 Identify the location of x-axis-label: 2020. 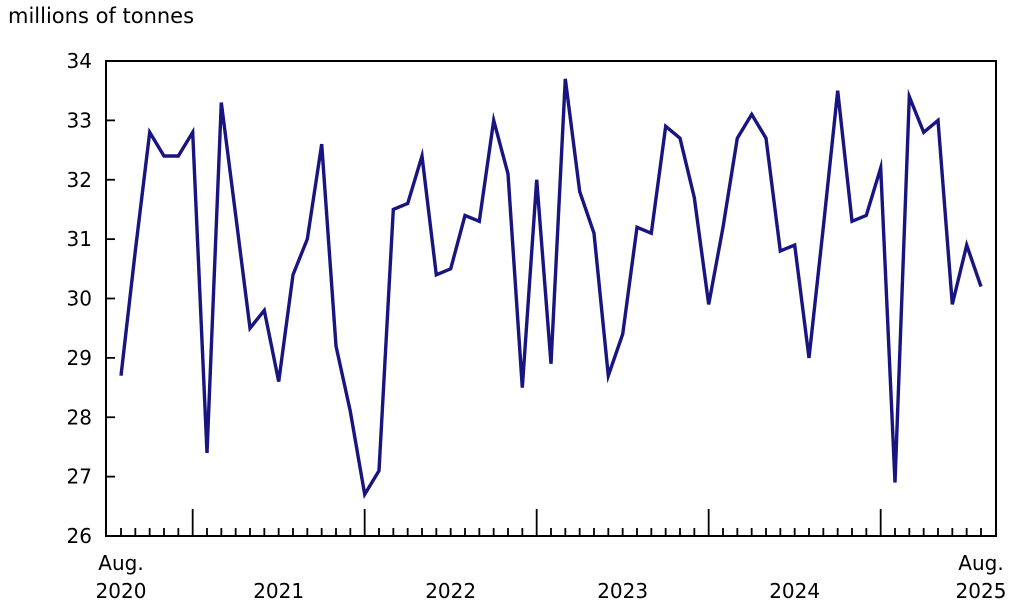
(121, 591).